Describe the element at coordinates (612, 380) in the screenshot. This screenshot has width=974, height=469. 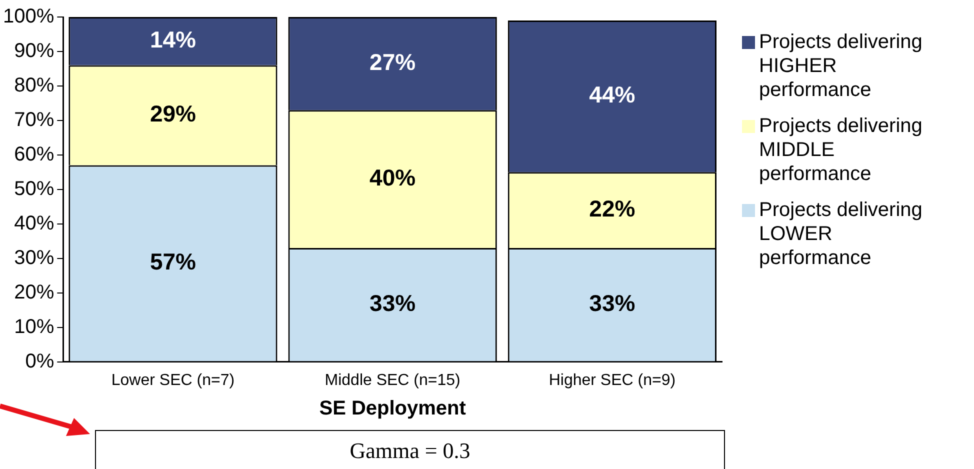
I see `x-tick-label: Higher SEC (n=9)` at that location.